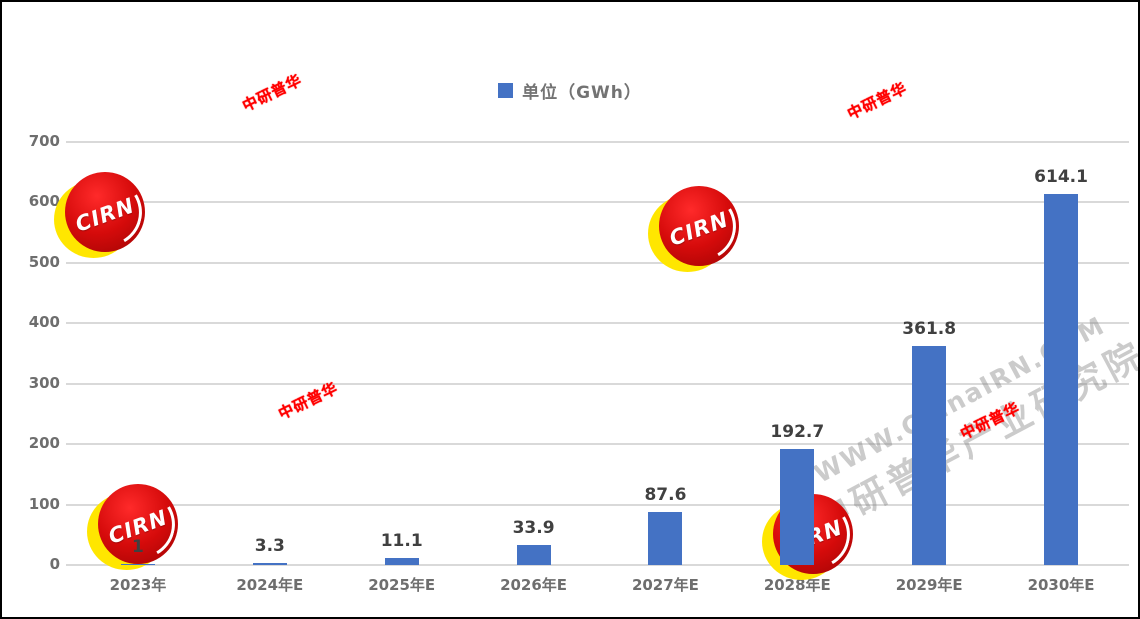 Image resolution: width=1140 pixels, height=619 pixels. I want to click on bar-2030年E, so click(1061, 379).